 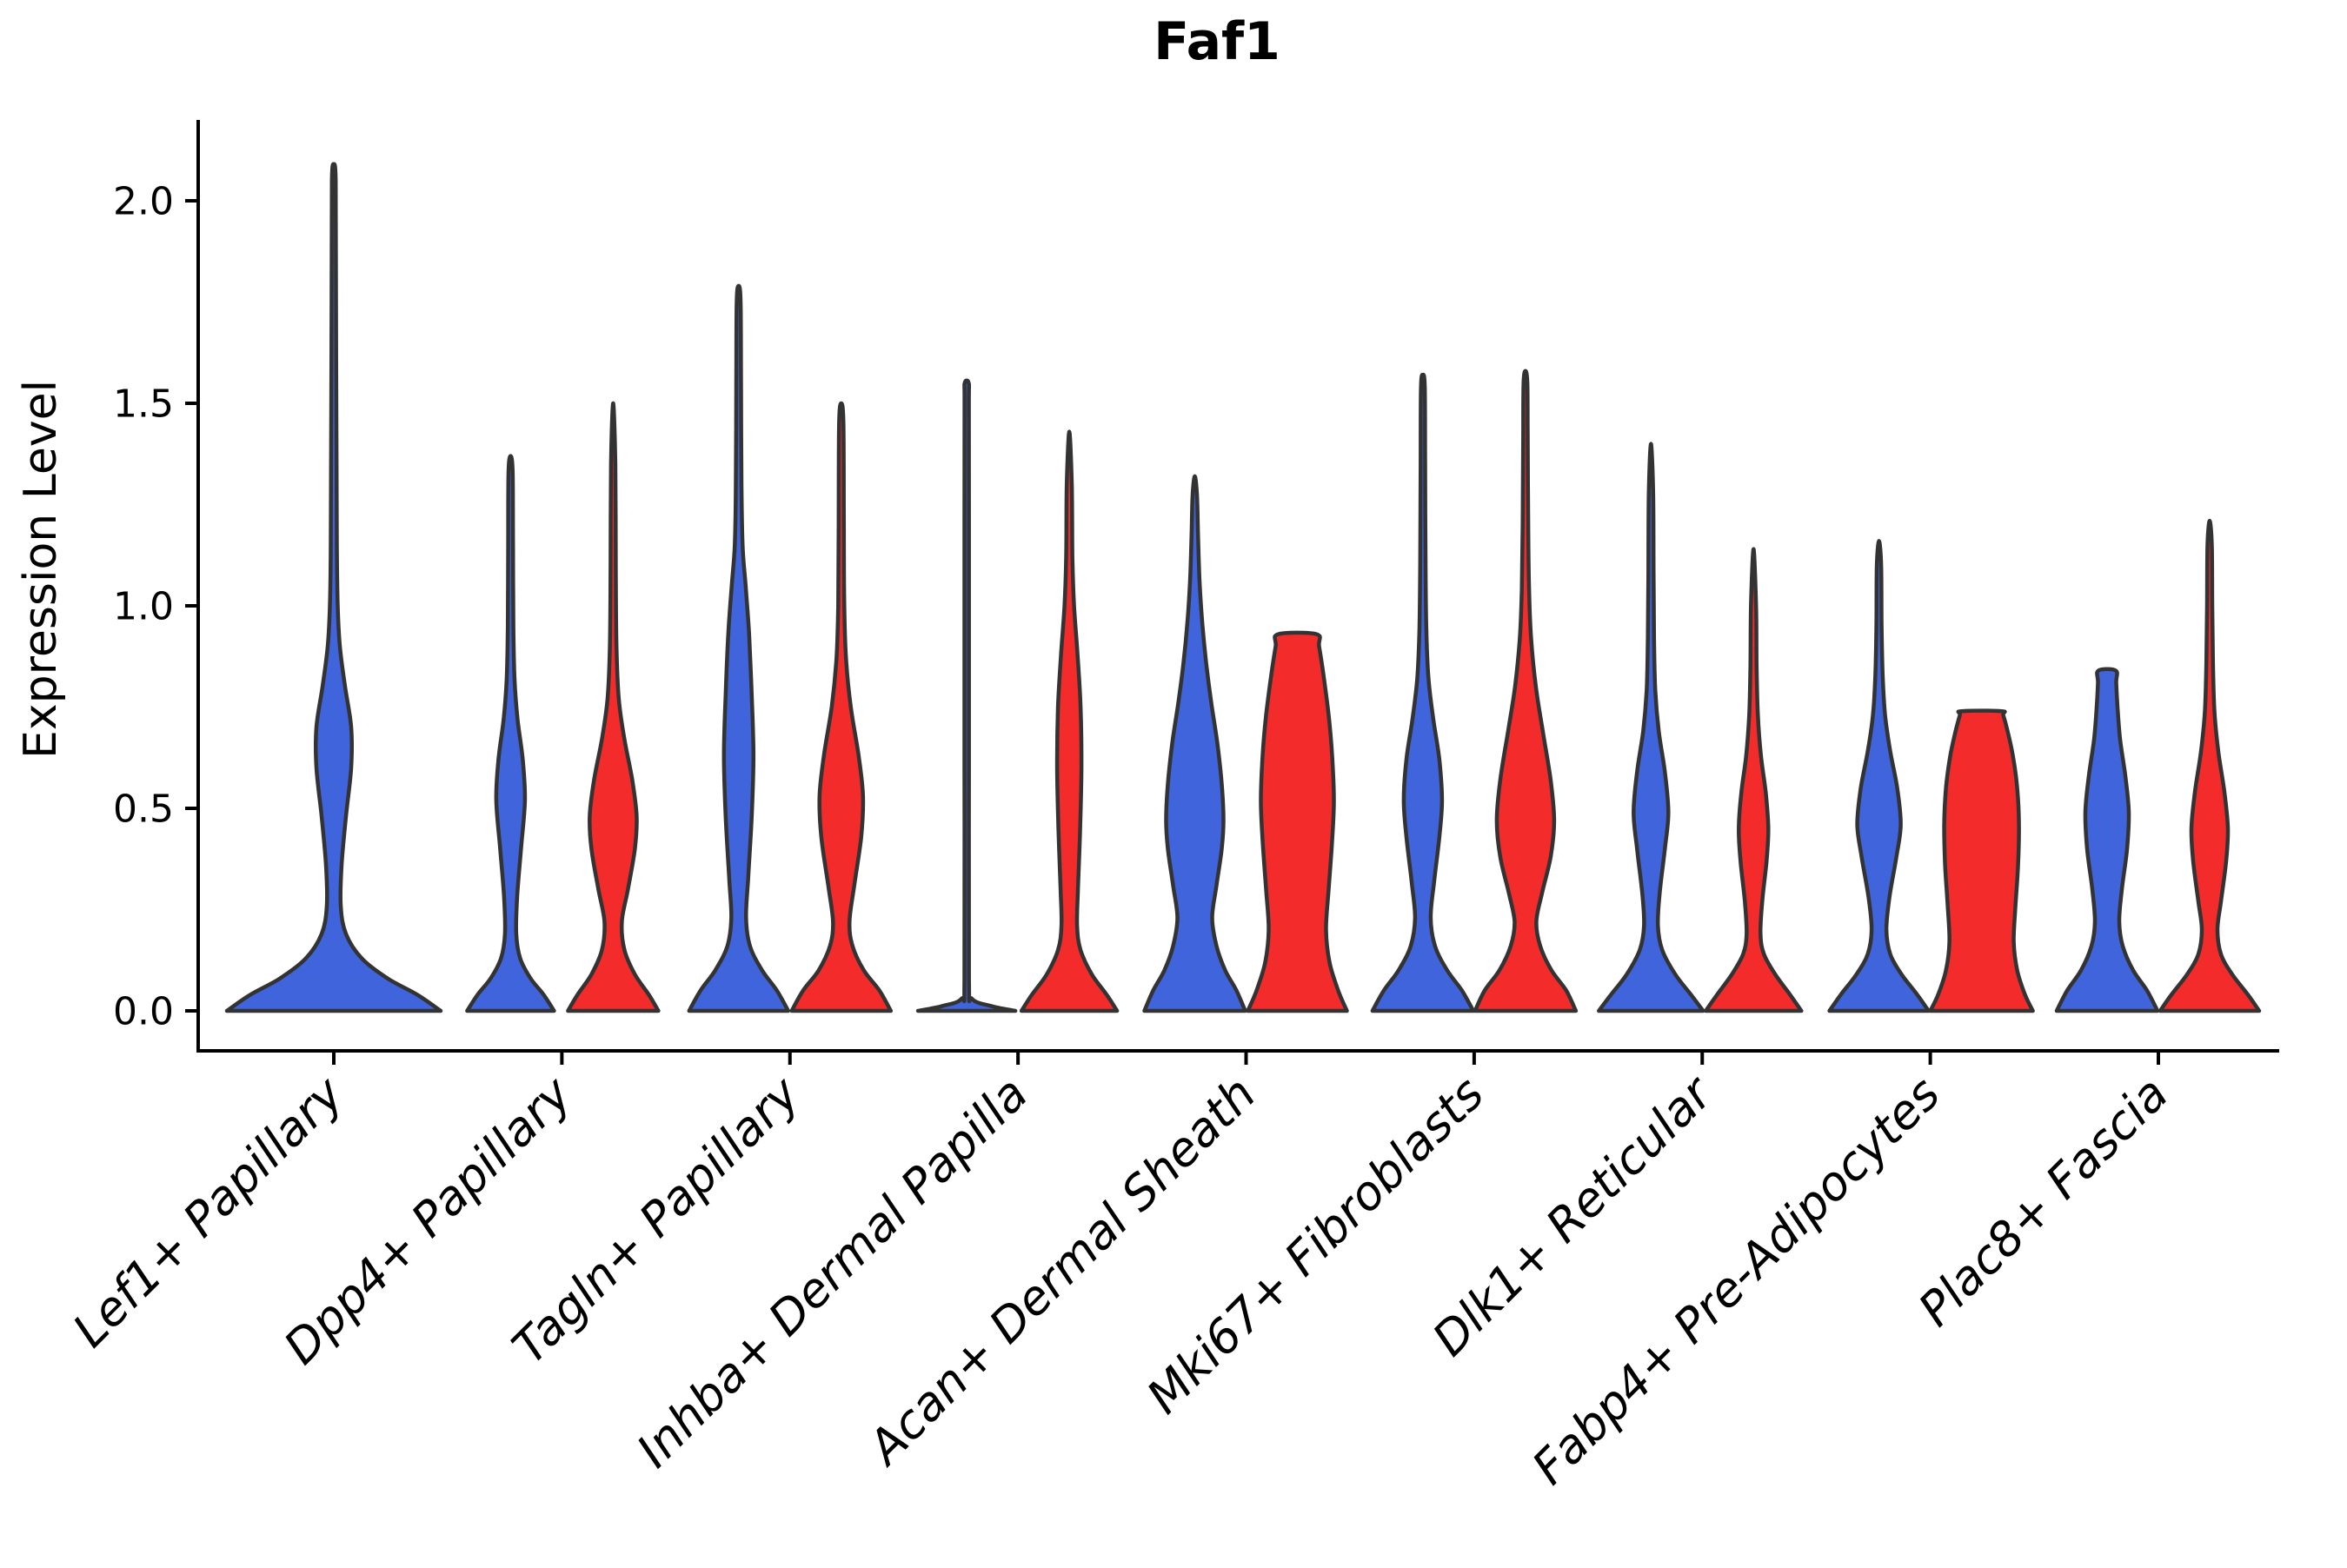 I want to click on violin-tagln-papillary-blue, so click(x=739, y=648).